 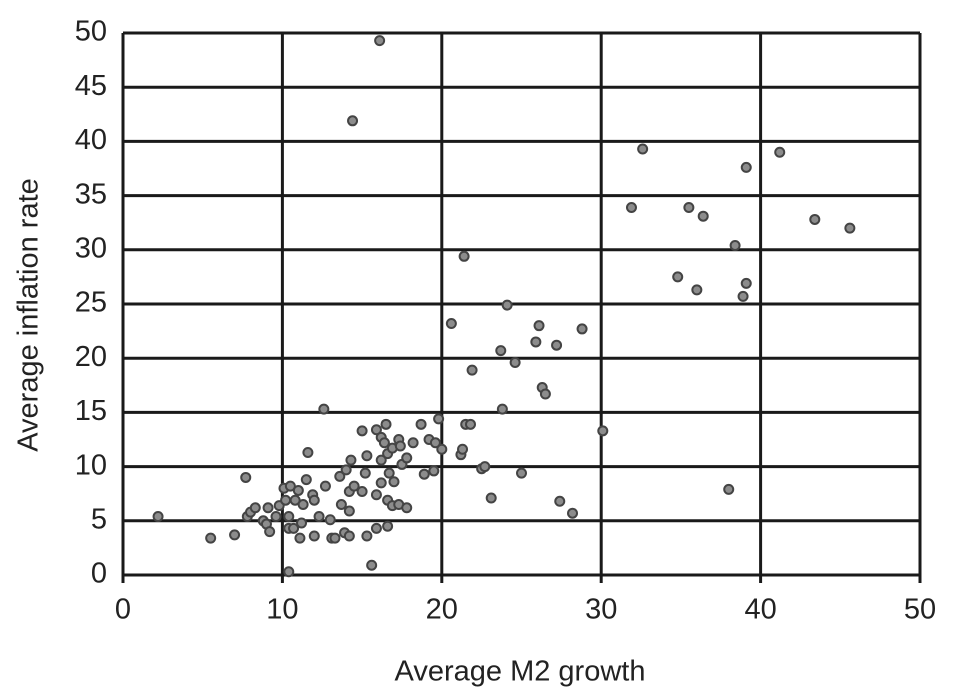 What do you see at coordinates (91, 465) in the screenshot?
I see `y-tick-label: 10` at bounding box center [91, 465].